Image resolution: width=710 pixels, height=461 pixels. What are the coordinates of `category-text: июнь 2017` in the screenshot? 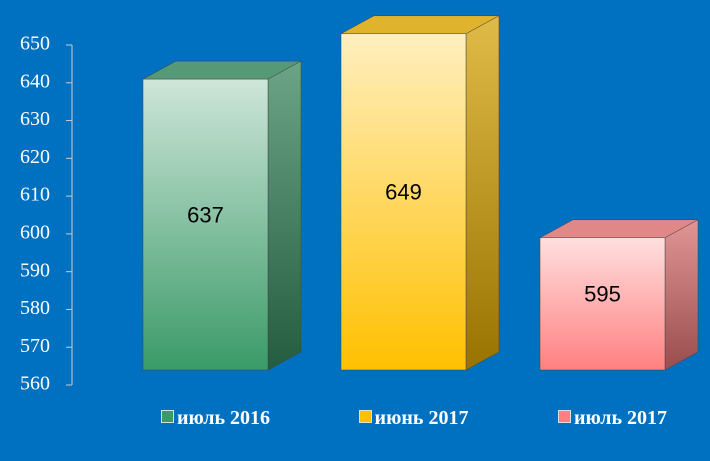 It's located at (421, 418).